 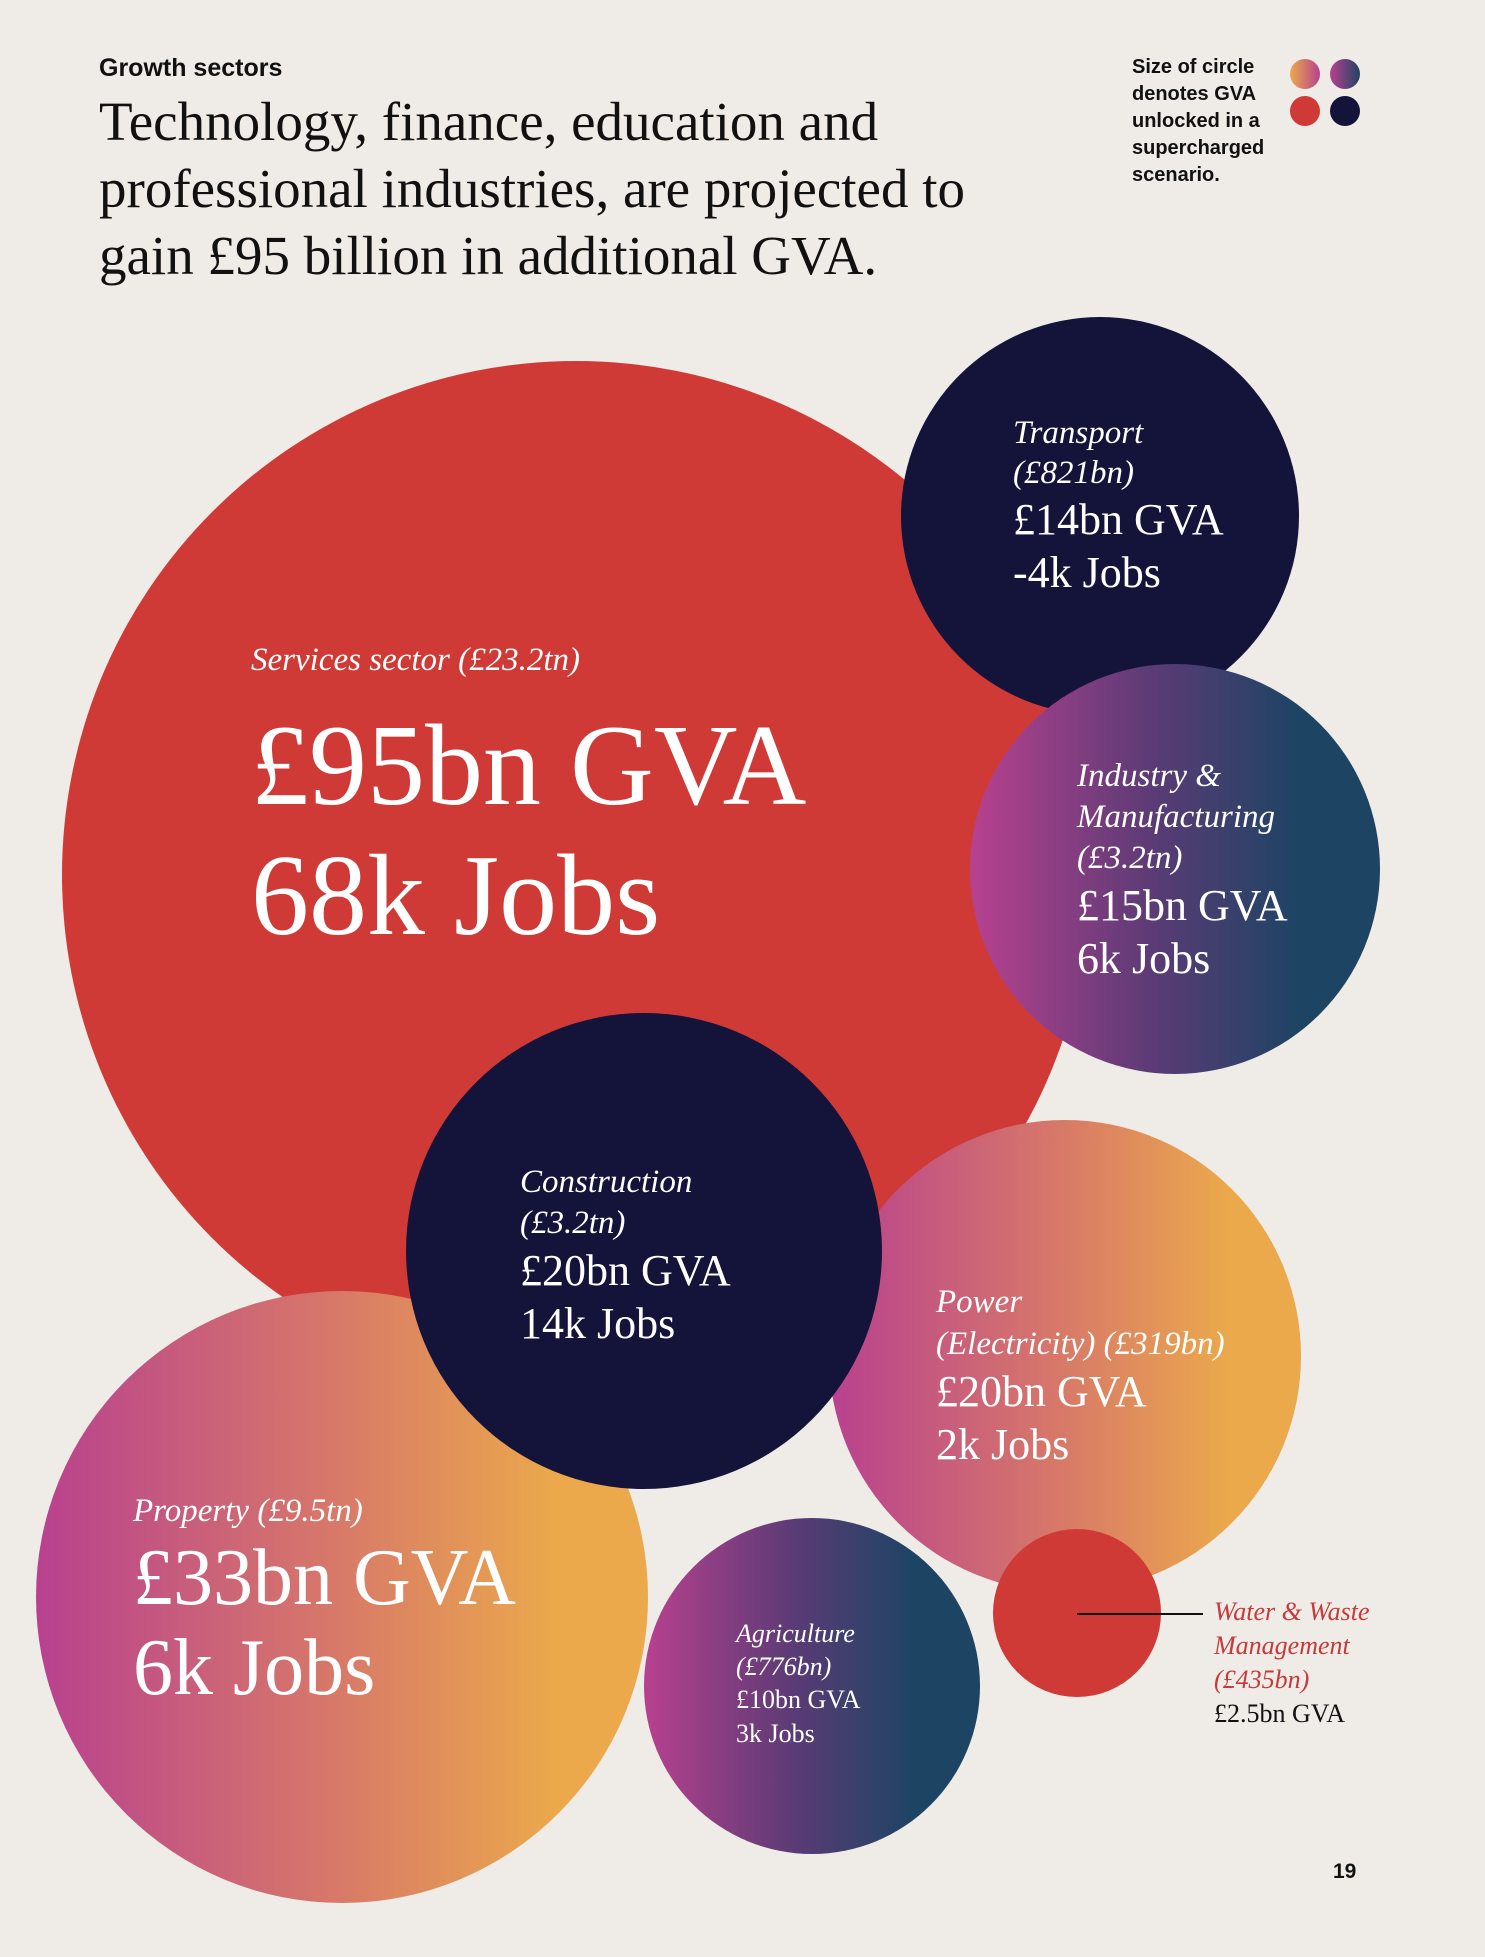 What do you see at coordinates (529, 766) in the screenshot?
I see `services-gva: £95bn GVA` at bounding box center [529, 766].